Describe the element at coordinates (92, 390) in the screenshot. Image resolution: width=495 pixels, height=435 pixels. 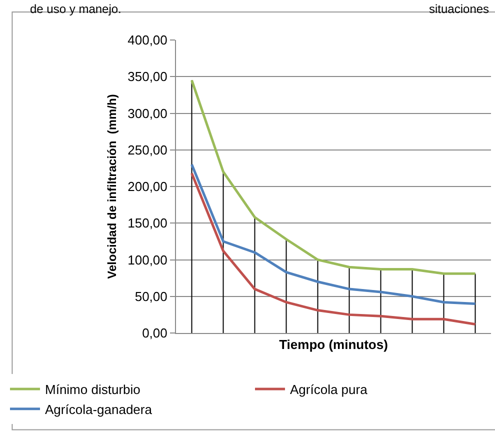
I see `legend-label: Mínimo disturbio` at that location.